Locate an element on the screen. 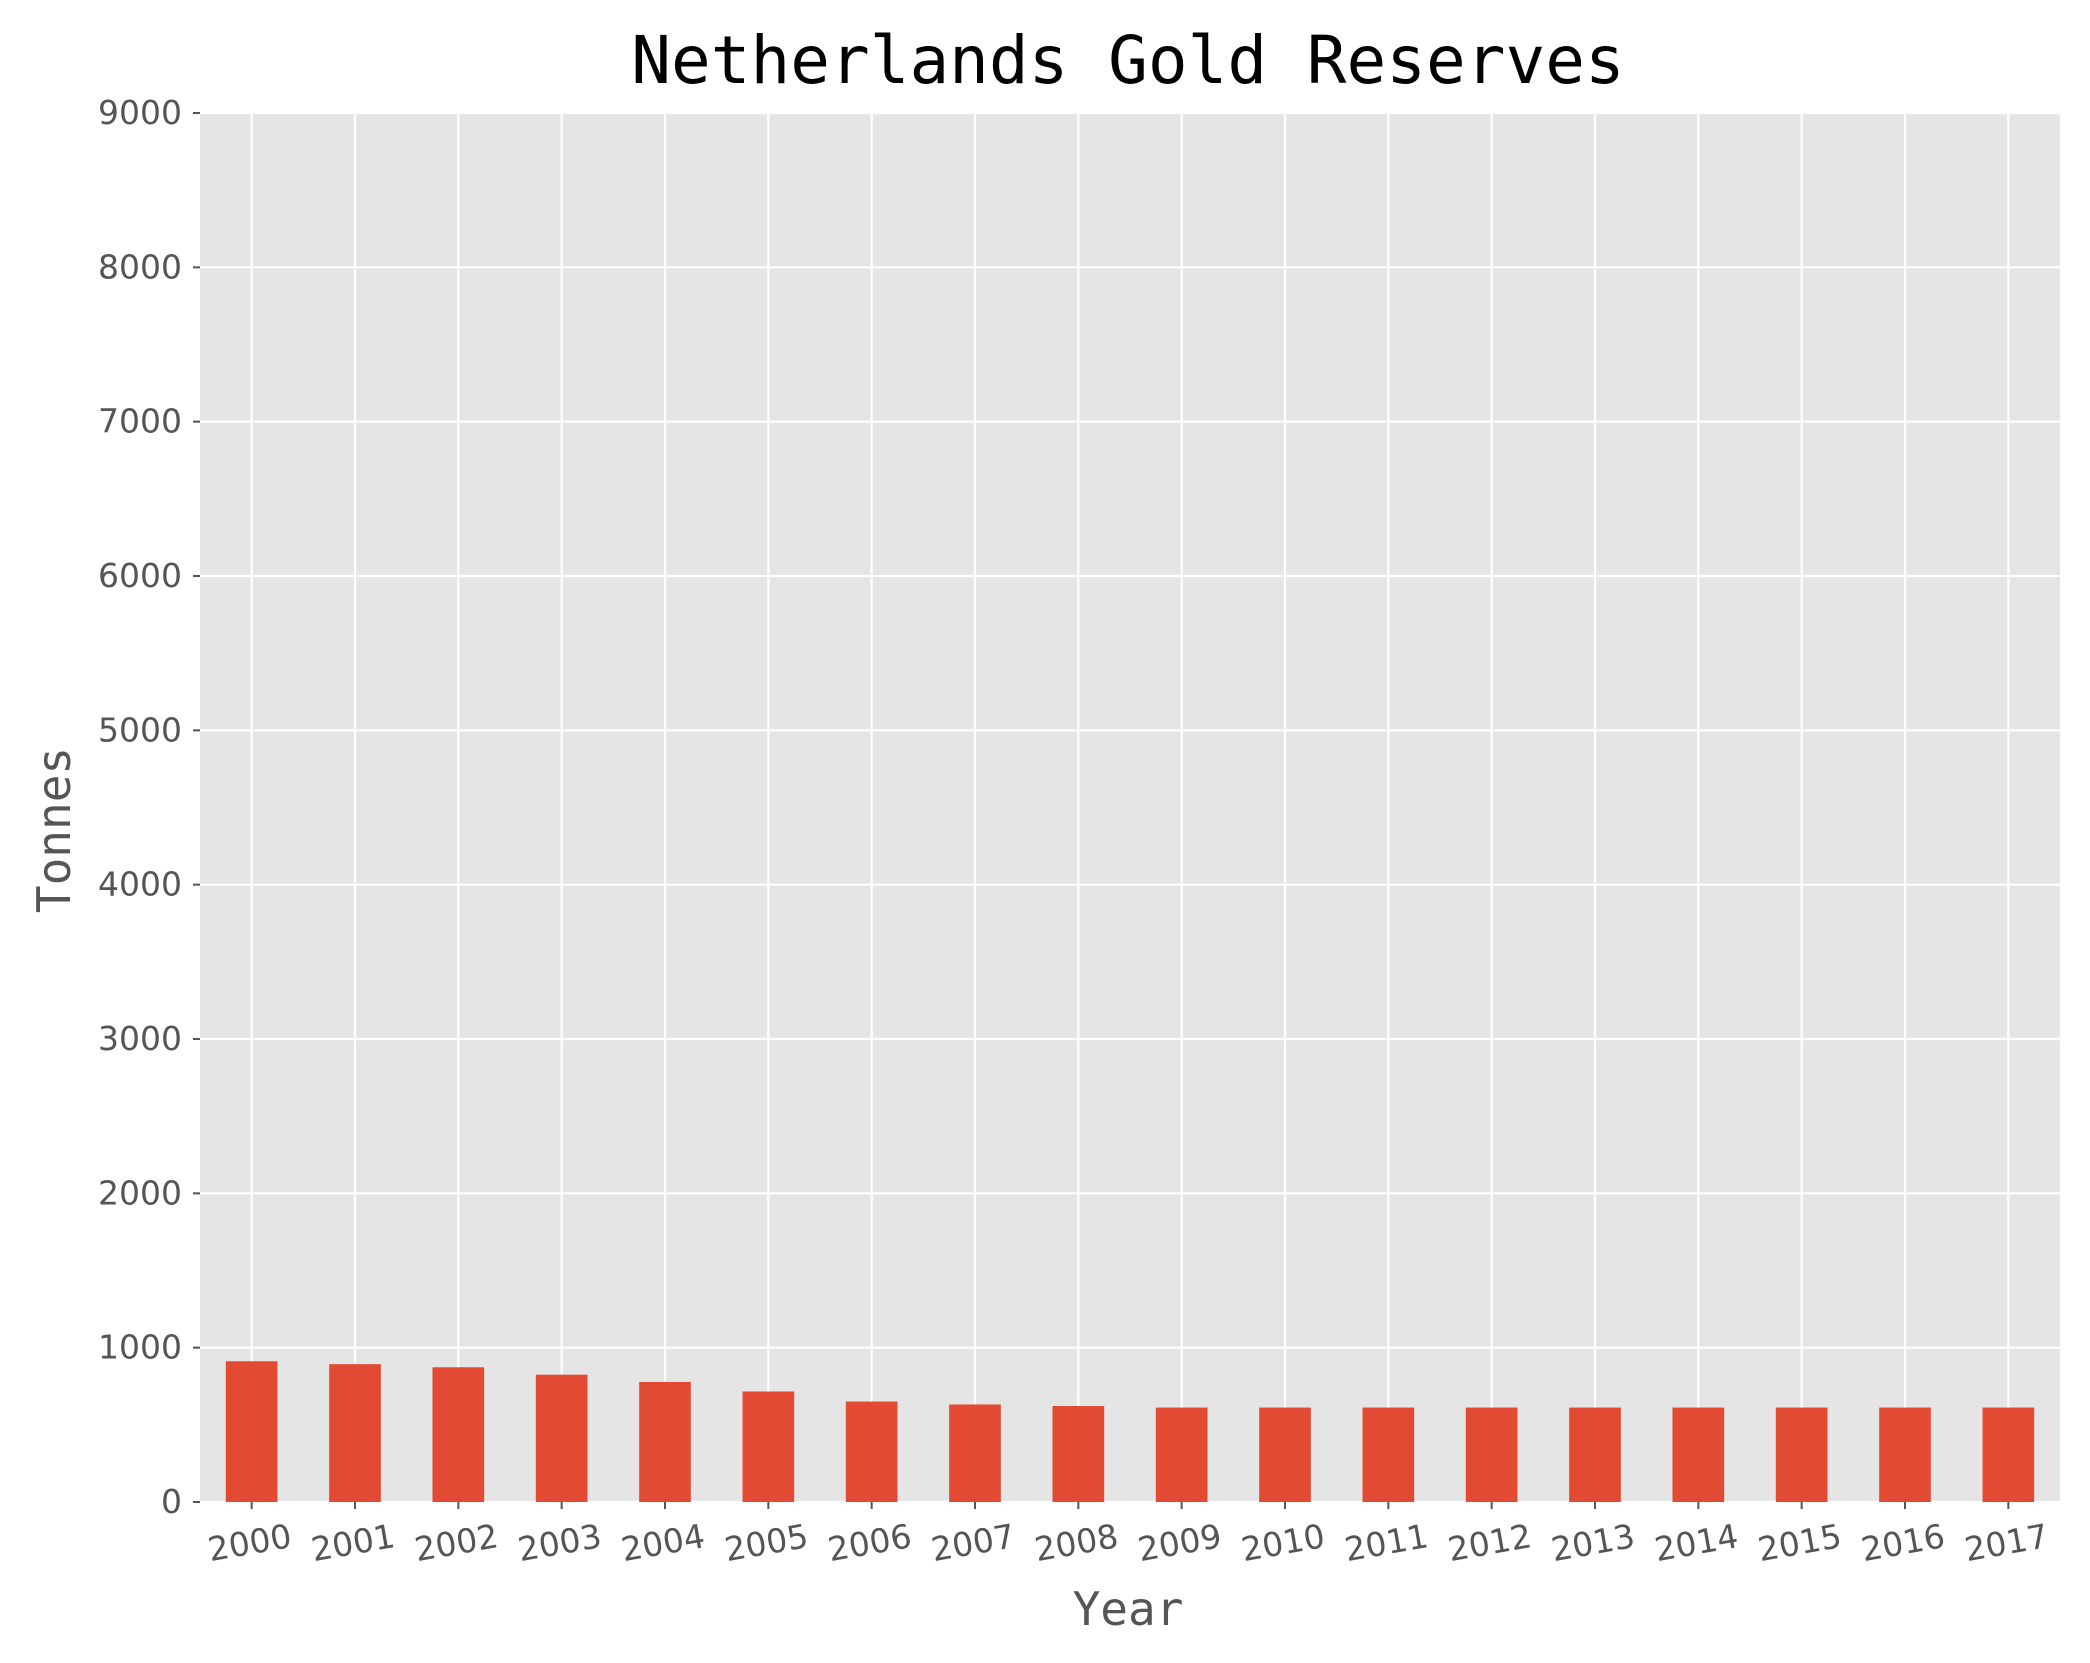  bar-2004 is located at coordinates (665, 1441).